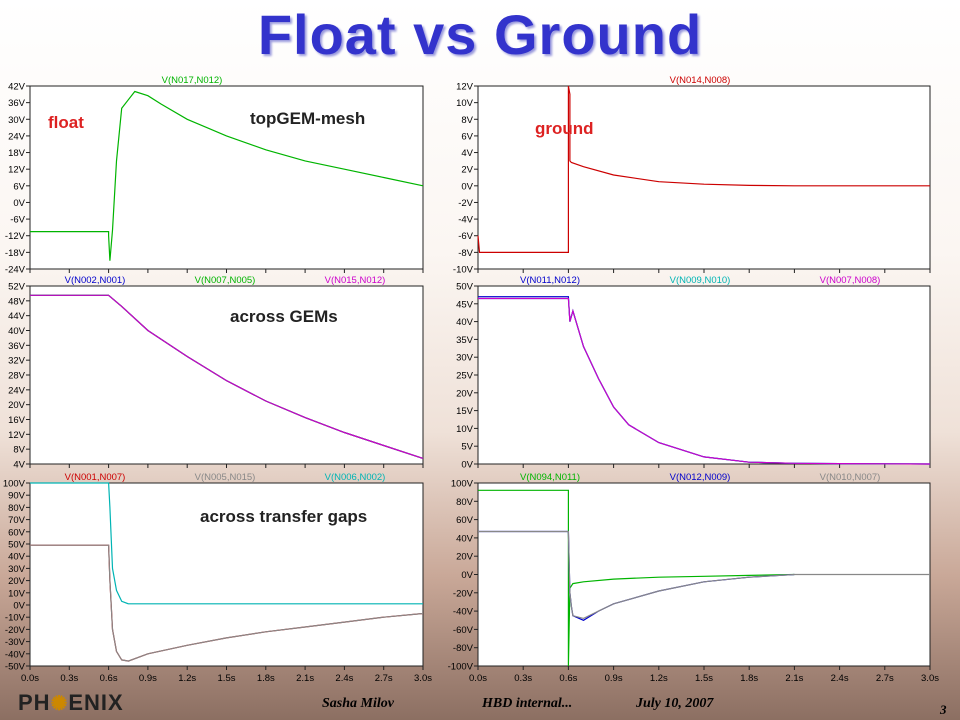 The image size is (960, 720). What do you see at coordinates (17, 301) in the screenshot?
I see `y-tick-label: 48V` at bounding box center [17, 301].